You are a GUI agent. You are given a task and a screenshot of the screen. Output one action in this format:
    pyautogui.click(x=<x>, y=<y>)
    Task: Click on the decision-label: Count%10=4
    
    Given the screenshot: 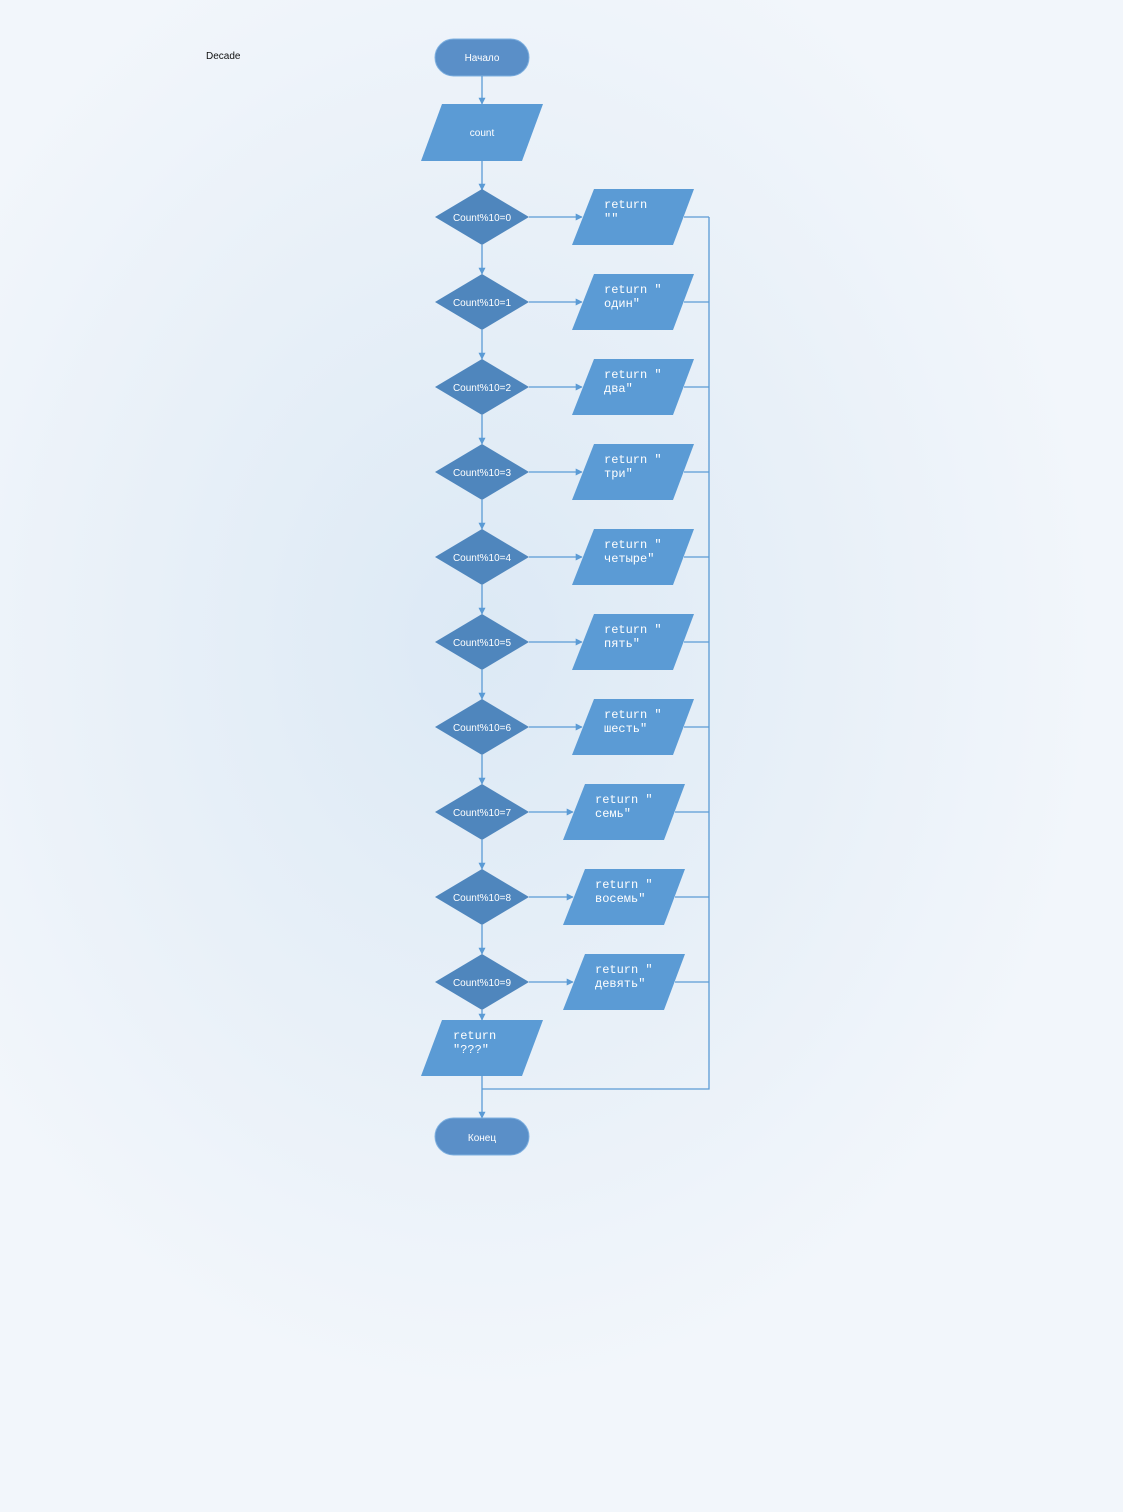 What is the action you would take?
    pyautogui.click(x=482, y=558)
    